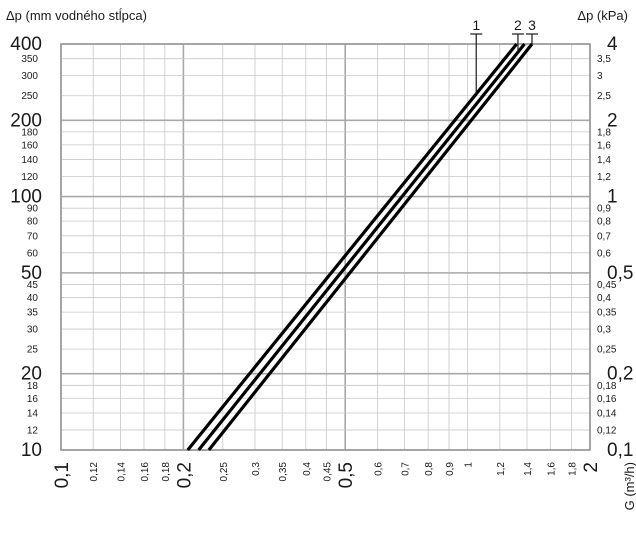 Image resolution: width=636 pixels, height=559 pixels. What do you see at coordinates (602, 15) in the screenshot?
I see `y-axis-right-title: Δp (kPa)` at bounding box center [602, 15].